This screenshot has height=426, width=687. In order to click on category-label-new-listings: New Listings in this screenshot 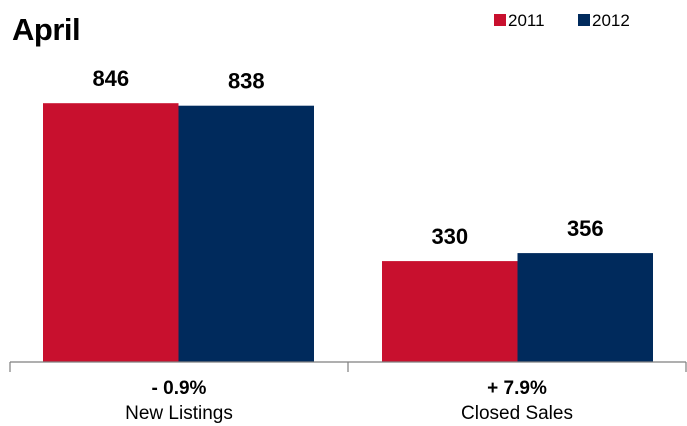, I will do `click(179, 413)`.